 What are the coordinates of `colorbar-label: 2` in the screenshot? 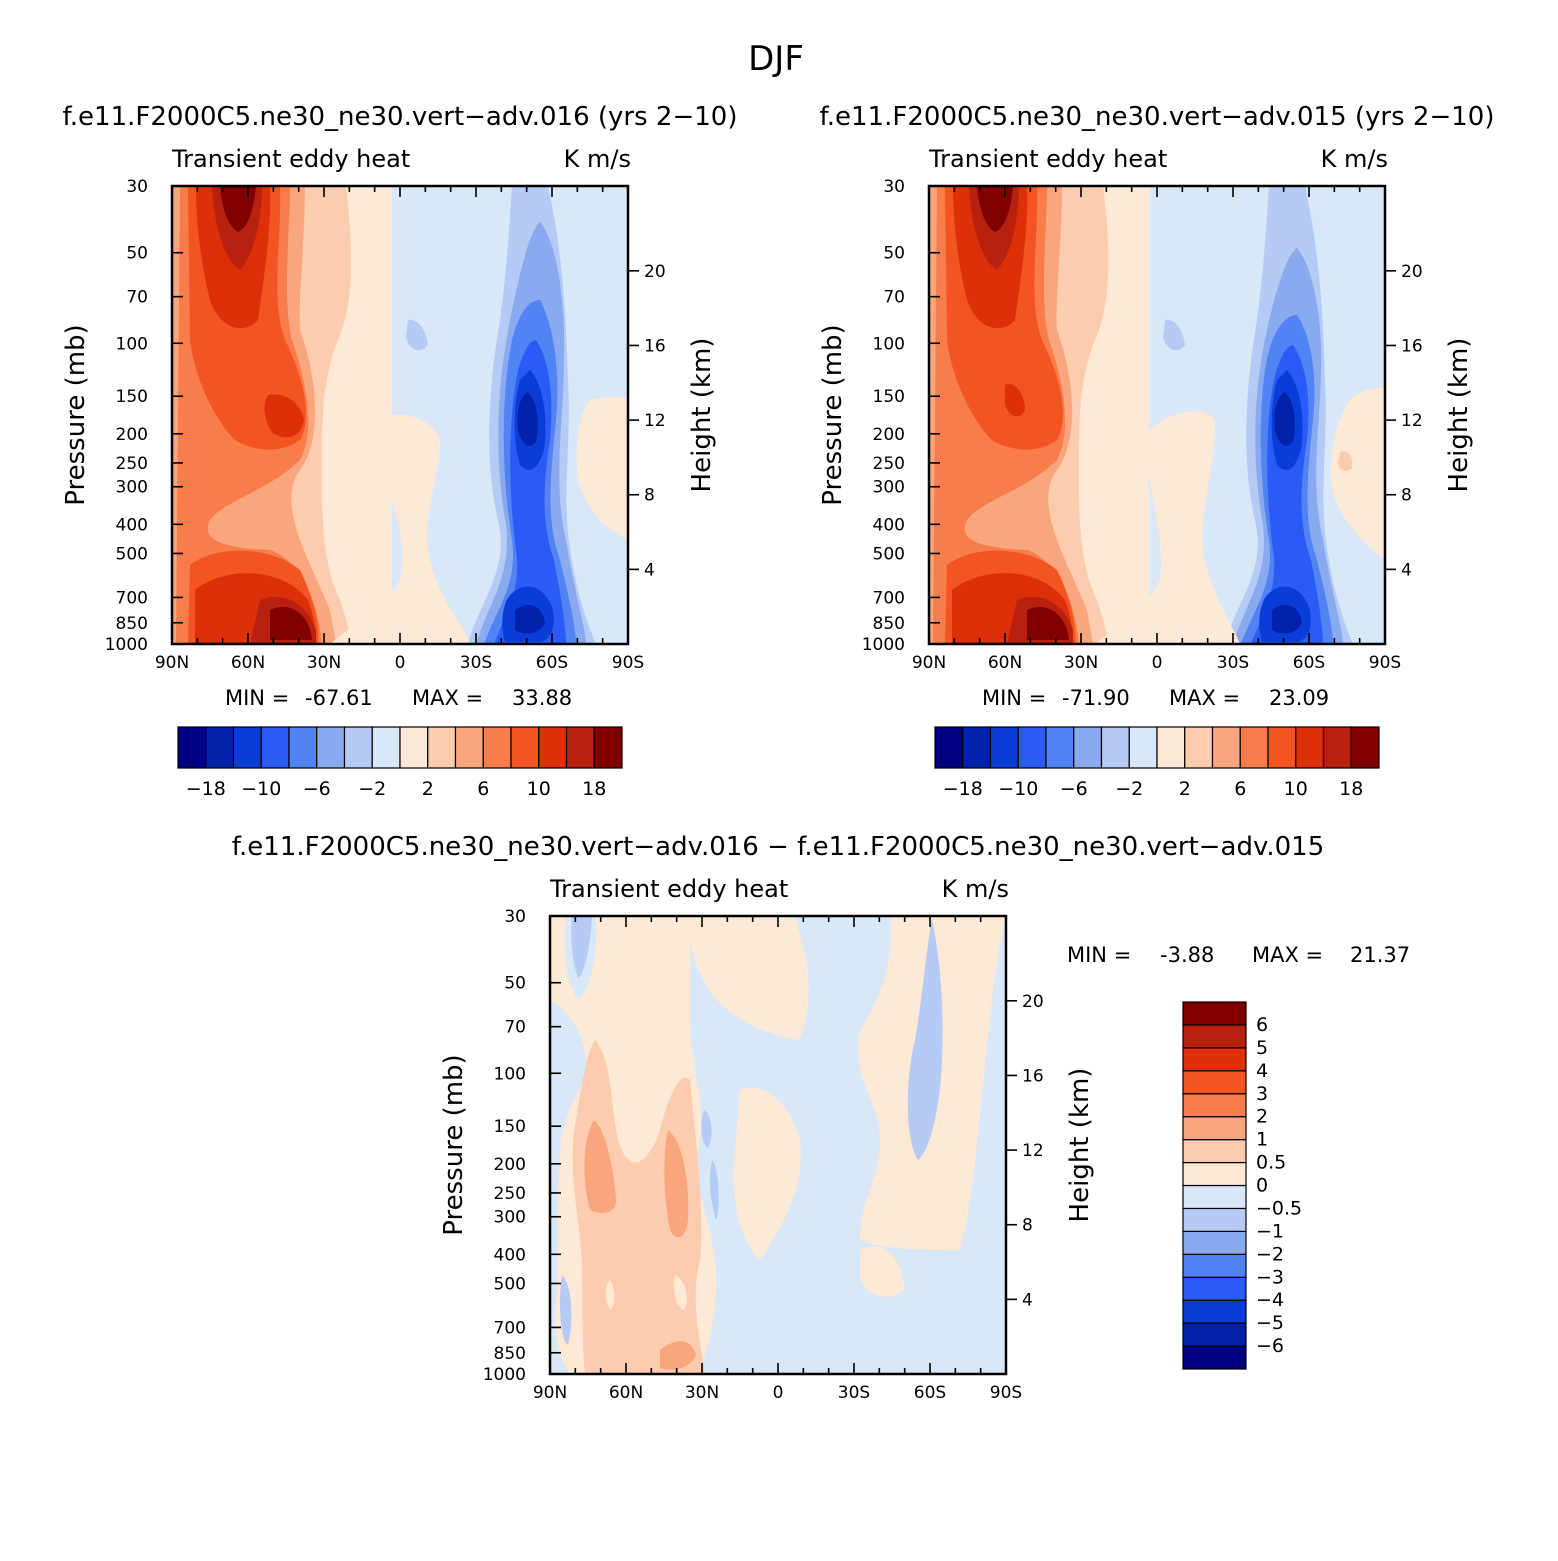 It's located at (428, 789).